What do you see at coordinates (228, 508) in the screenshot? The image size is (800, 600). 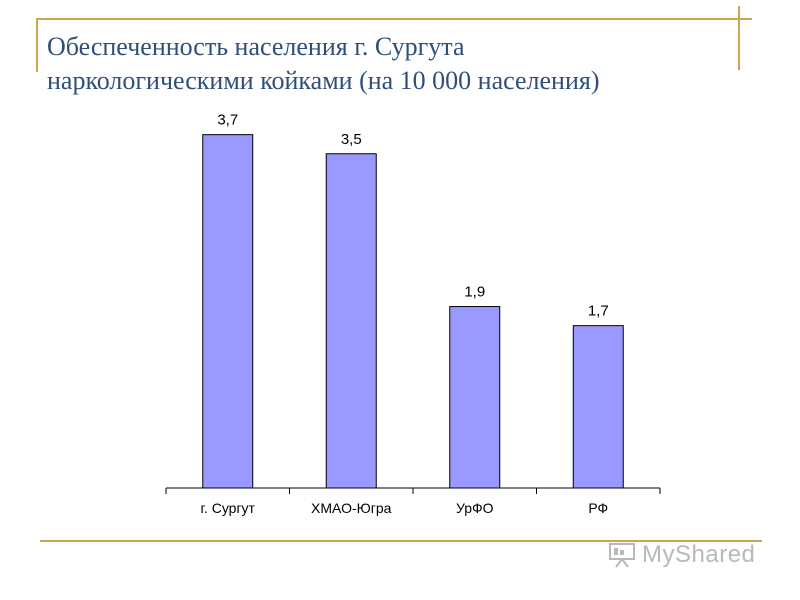 I see `x-tick-label: г. Сургут` at bounding box center [228, 508].